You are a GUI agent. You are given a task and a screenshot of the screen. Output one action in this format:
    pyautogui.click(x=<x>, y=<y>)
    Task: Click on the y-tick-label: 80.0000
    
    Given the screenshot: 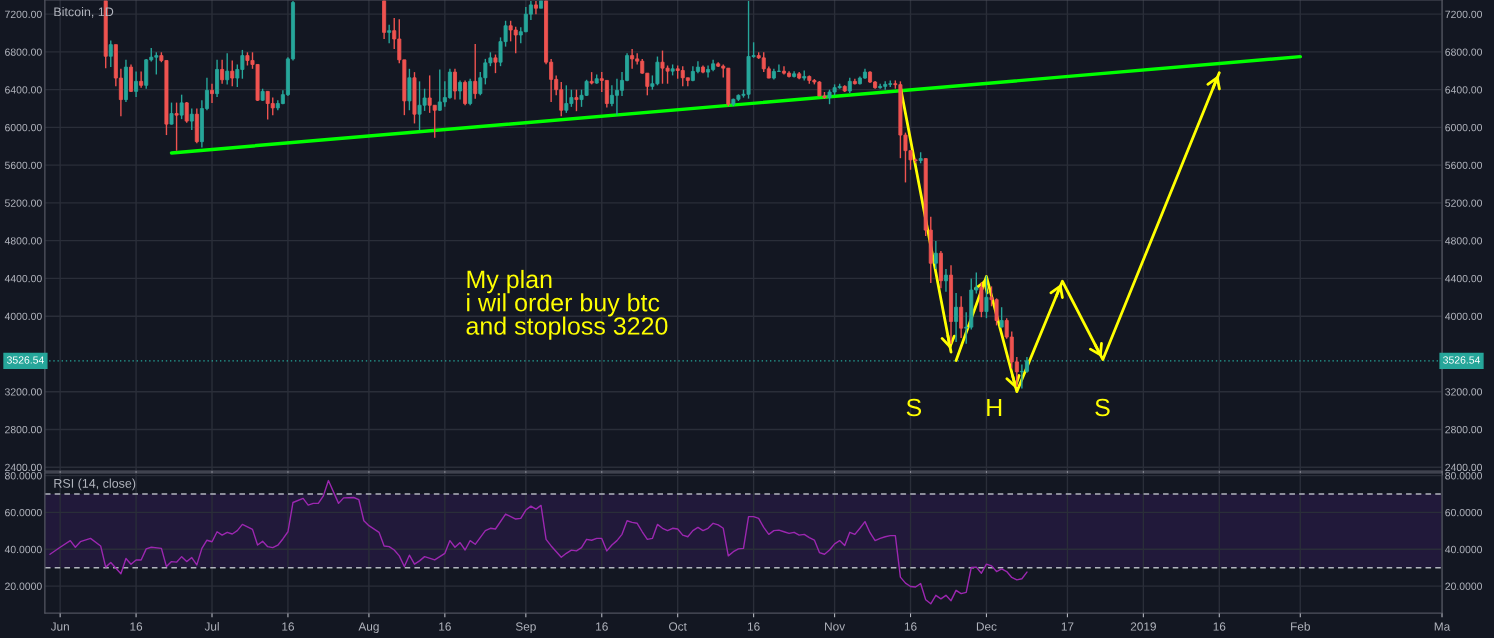 What is the action you would take?
    pyautogui.click(x=23, y=476)
    